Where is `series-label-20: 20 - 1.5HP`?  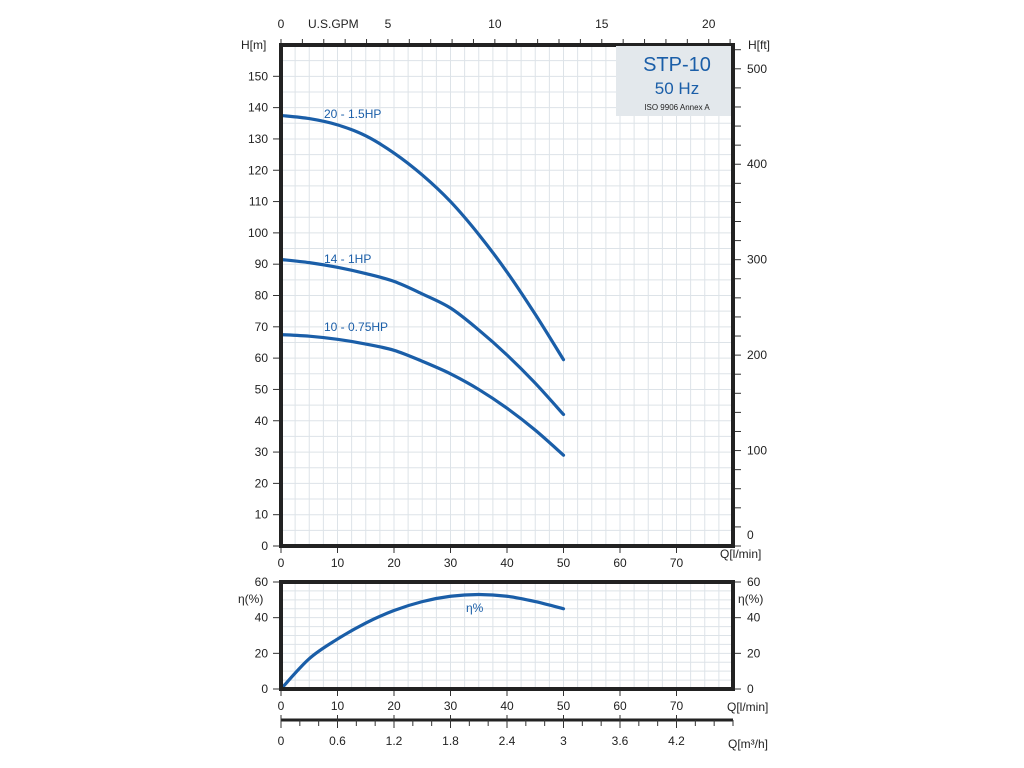
series-label-20: 20 - 1.5HP is located at coordinates (352, 114).